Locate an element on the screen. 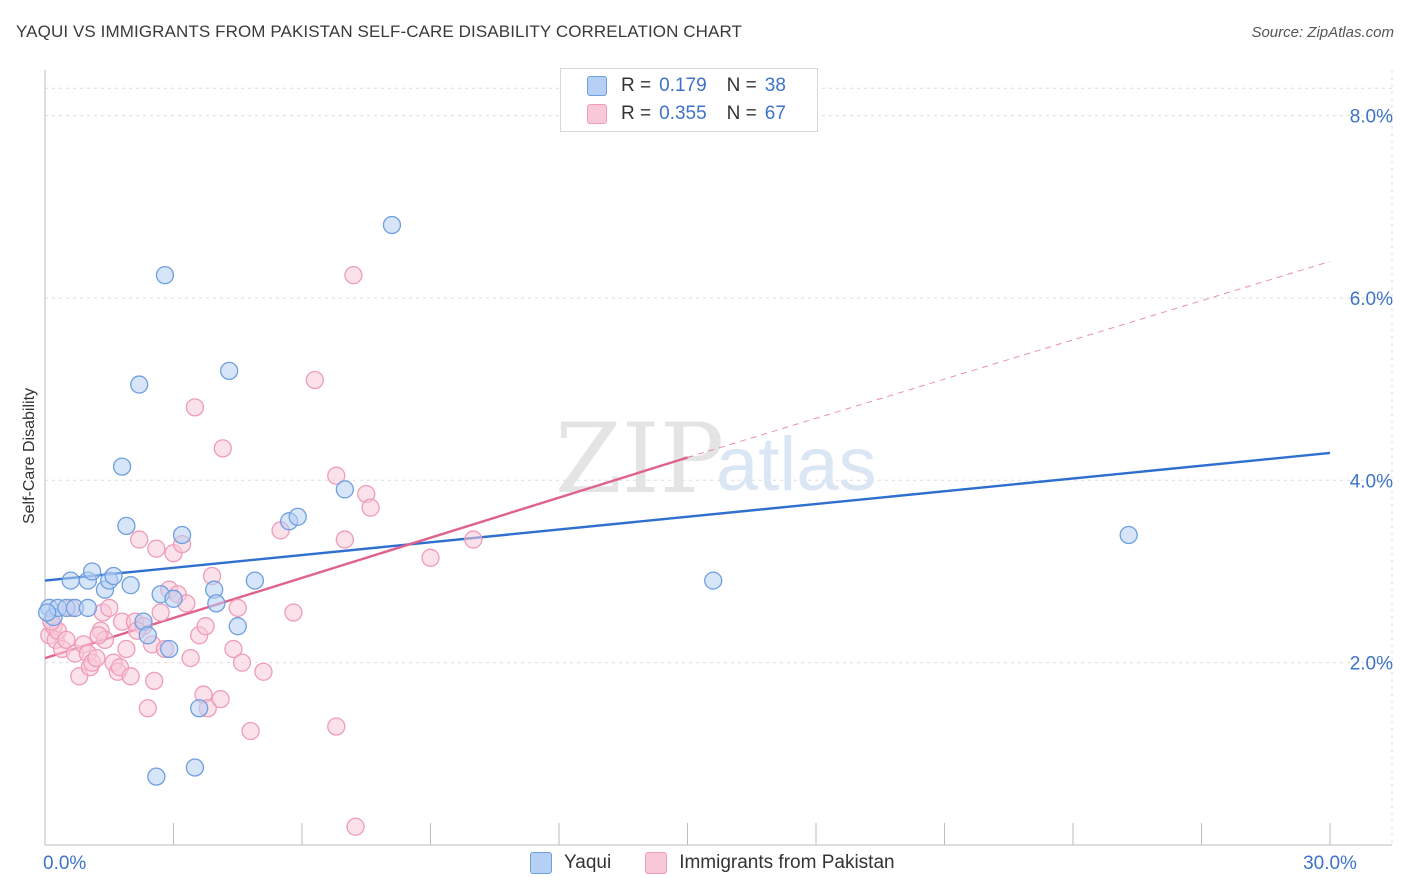 The height and width of the screenshot is (892, 1406). legend-item-pakistan: Immigrants from Pakistan is located at coordinates (770, 863).